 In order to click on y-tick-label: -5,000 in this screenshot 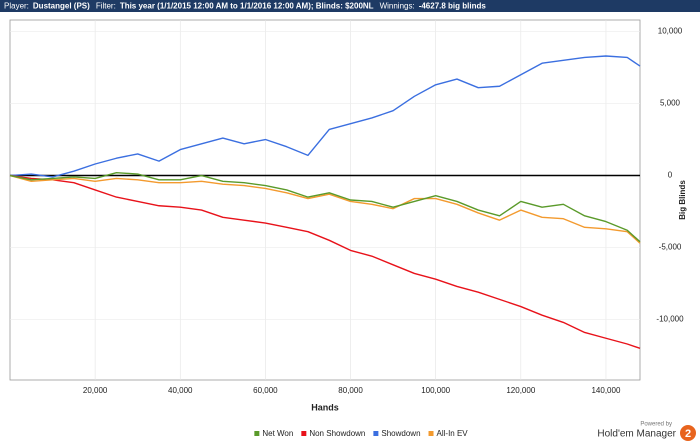, I will do `click(670, 247)`.